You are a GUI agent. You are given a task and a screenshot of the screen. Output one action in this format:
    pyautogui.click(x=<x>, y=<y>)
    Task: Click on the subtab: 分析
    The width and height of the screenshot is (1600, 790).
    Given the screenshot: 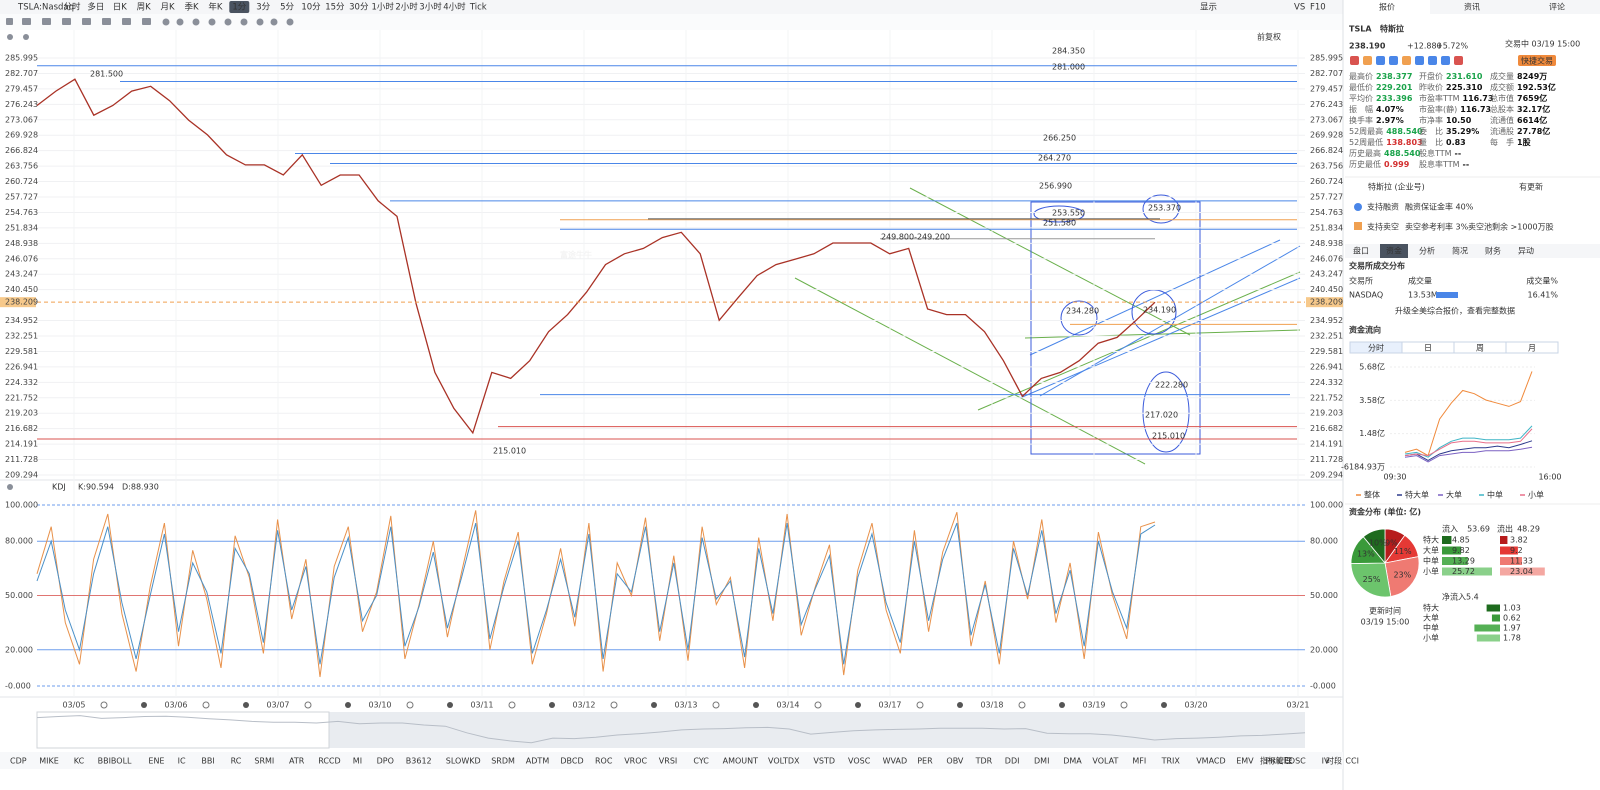 What is the action you would take?
    pyautogui.click(x=1427, y=251)
    